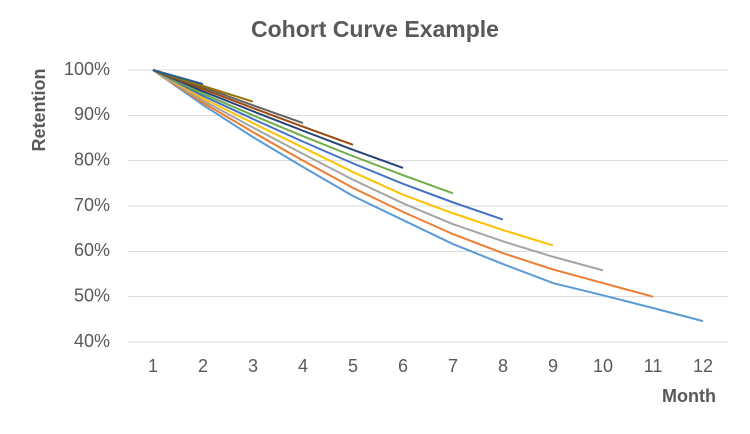 This screenshot has width=750, height=434. What do you see at coordinates (92, 341) in the screenshot?
I see `y-tick-label: 40%` at bounding box center [92, 341].